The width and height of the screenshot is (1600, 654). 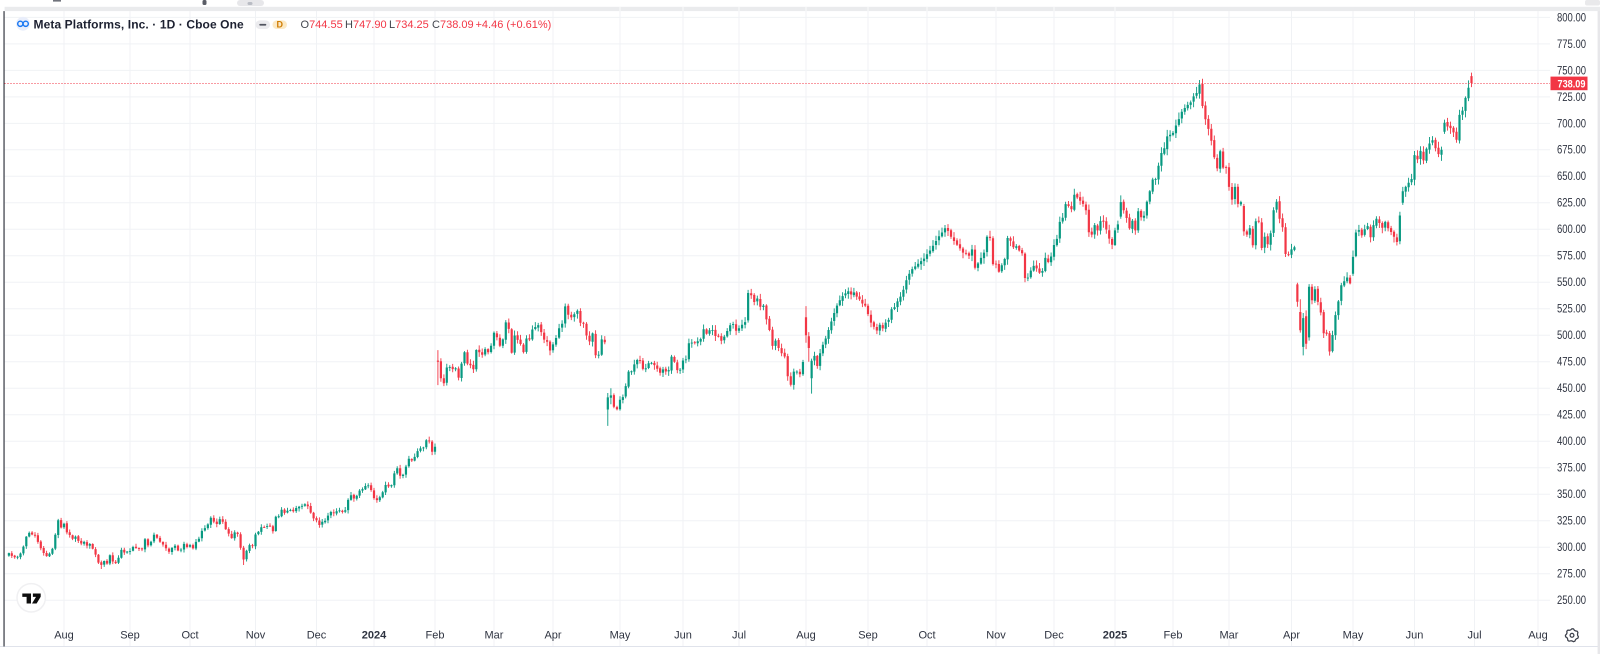 What do you see at coordinates (1571, 177) in the screenshot?
I see `svg-text: 650.00` at bounding box center [1571, 177].